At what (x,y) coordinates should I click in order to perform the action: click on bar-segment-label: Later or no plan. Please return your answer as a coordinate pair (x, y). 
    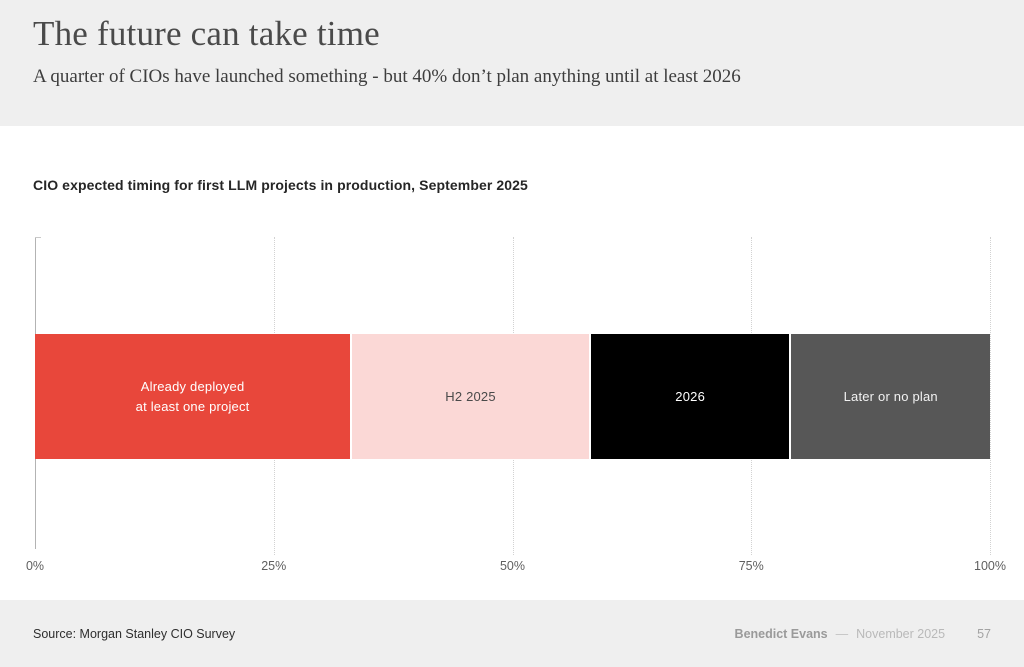
    Looking at the image, I should click on (890, 396).